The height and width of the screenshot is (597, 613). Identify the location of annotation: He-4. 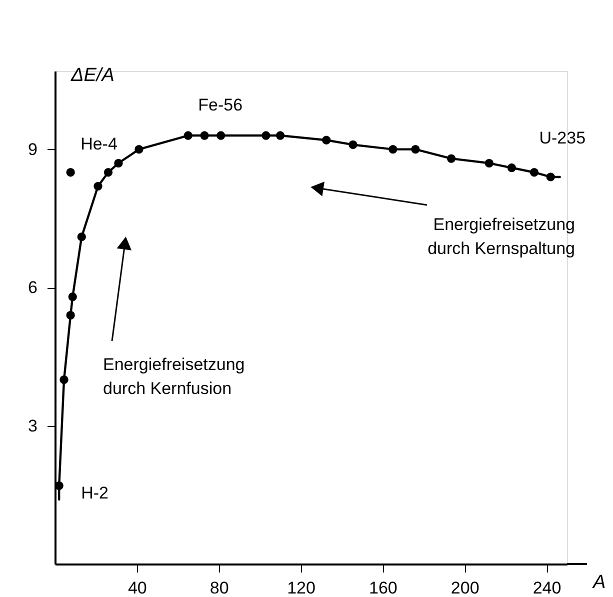
(99, 144).